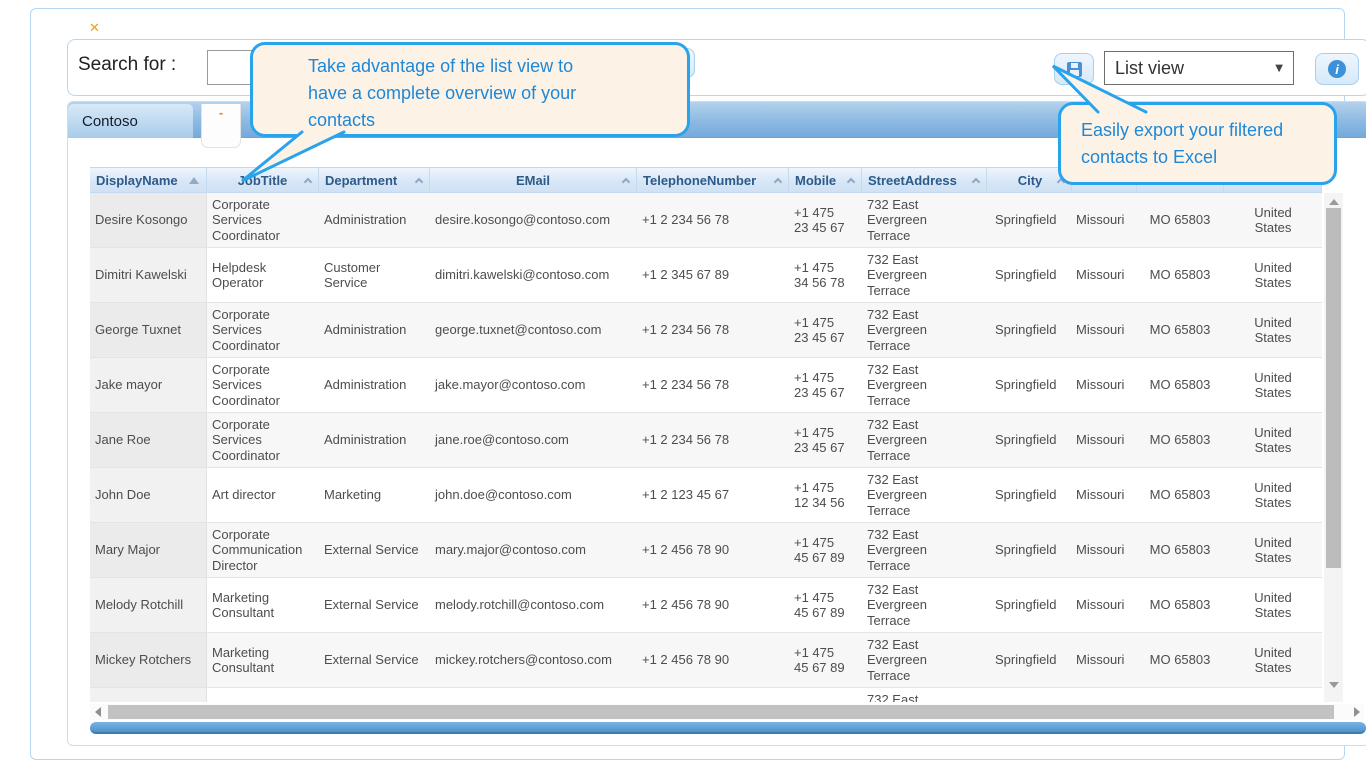  Describe the element at coordinates (533, 695) in the screenshot. I see `cell-email` at that location.